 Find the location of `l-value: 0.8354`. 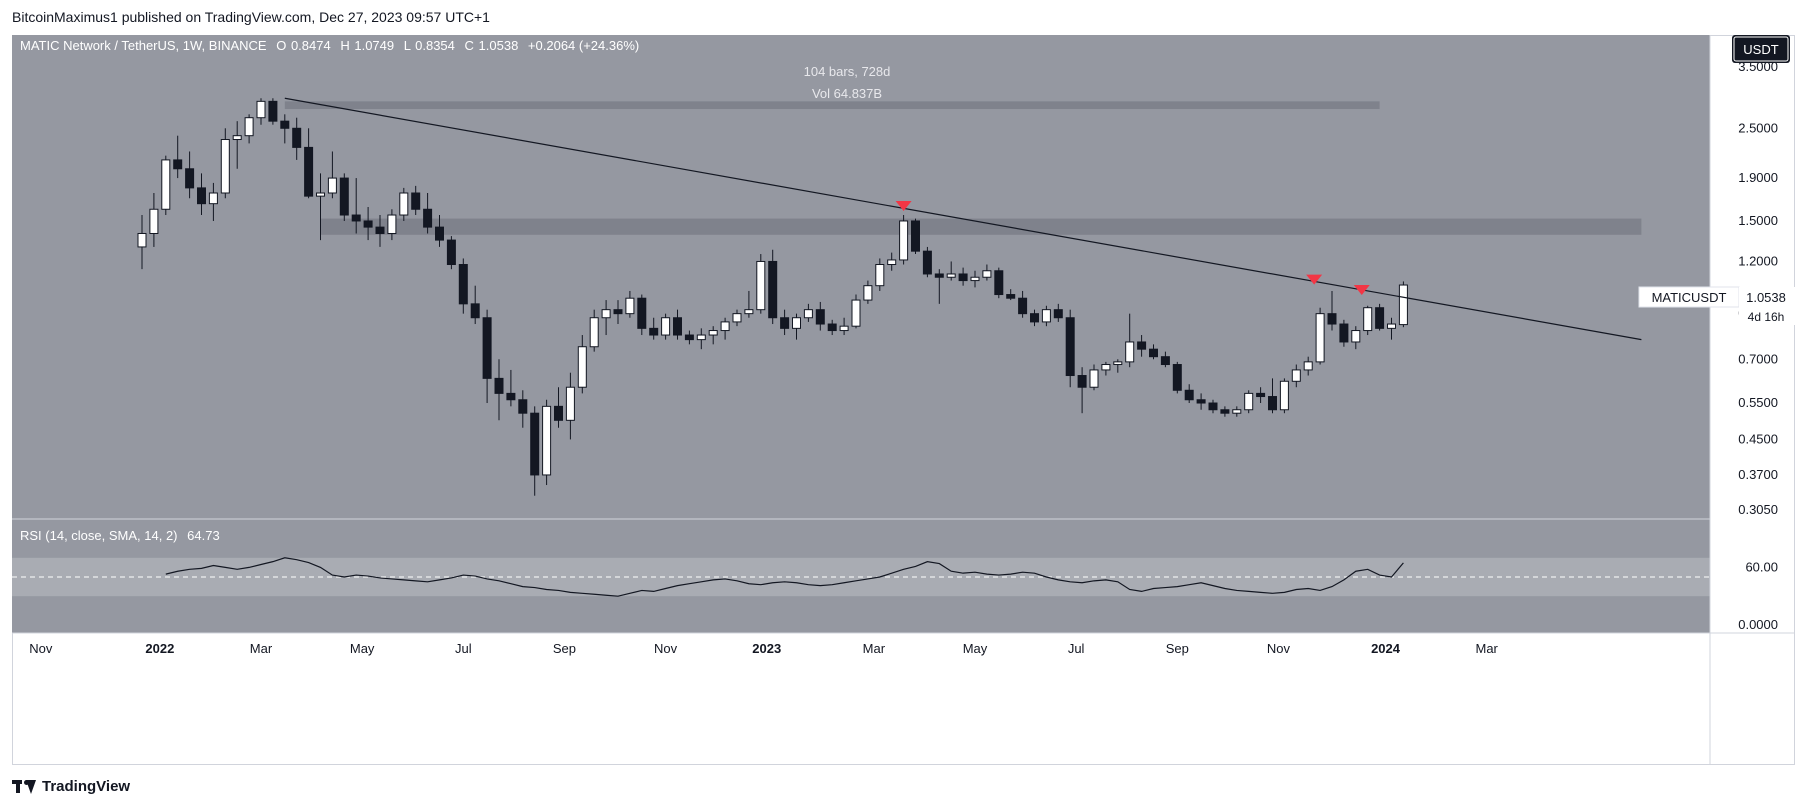

l-value: 0.8354 is located at coordinates (435, 45).